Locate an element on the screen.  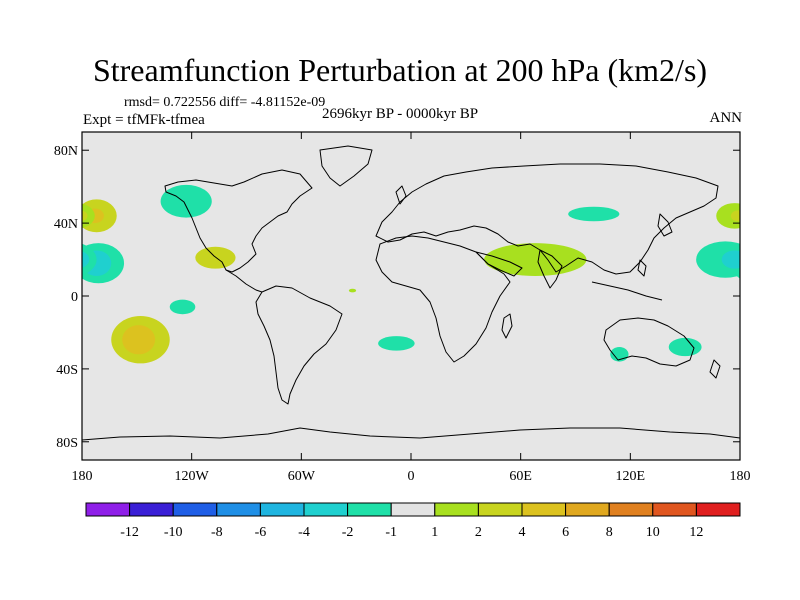
anomaly-australia-east-negative is located at coordinates (685, 347).